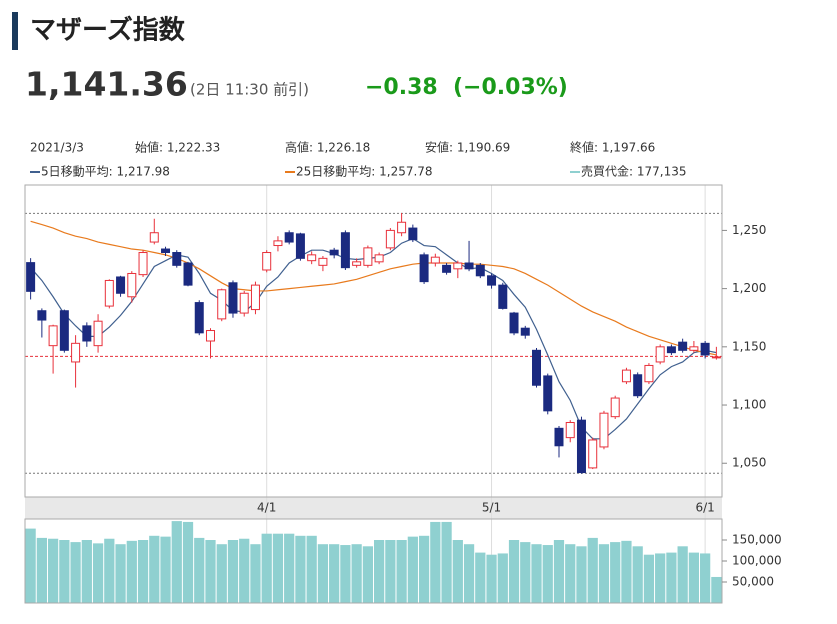 The width and height of the screenshot is (837, 624). Describe the element at coordinates (749, 463) in the screenshot. I see `y-tick-label: 1,050` at that location.